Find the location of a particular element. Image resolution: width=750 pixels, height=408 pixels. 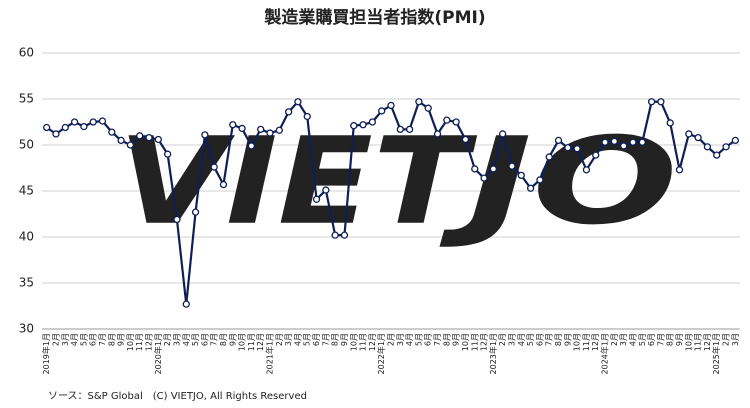

y-tick-label: 40 is located at coordinates (26, 237).